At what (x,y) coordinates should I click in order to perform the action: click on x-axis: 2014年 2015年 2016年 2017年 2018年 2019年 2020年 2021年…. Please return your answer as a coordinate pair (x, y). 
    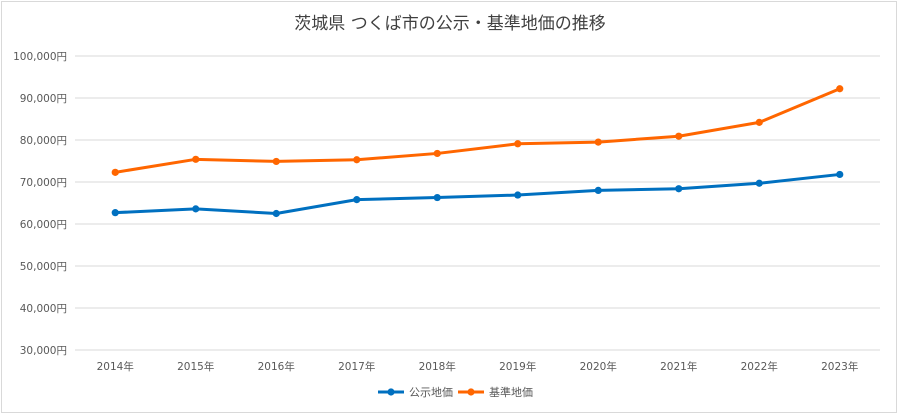
    Looking at the image, I should click on (478, 366).